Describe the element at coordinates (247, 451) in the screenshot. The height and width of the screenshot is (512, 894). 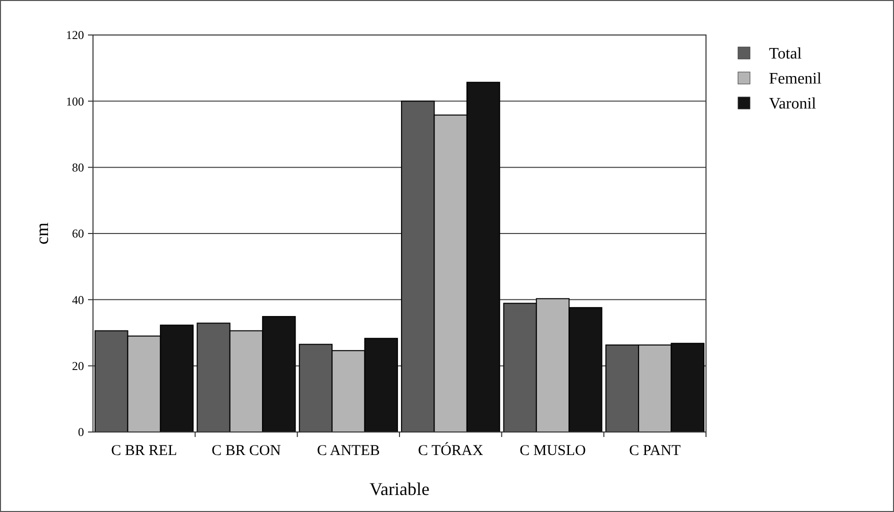
I see `x-tick-label: C BR CON` at that location.